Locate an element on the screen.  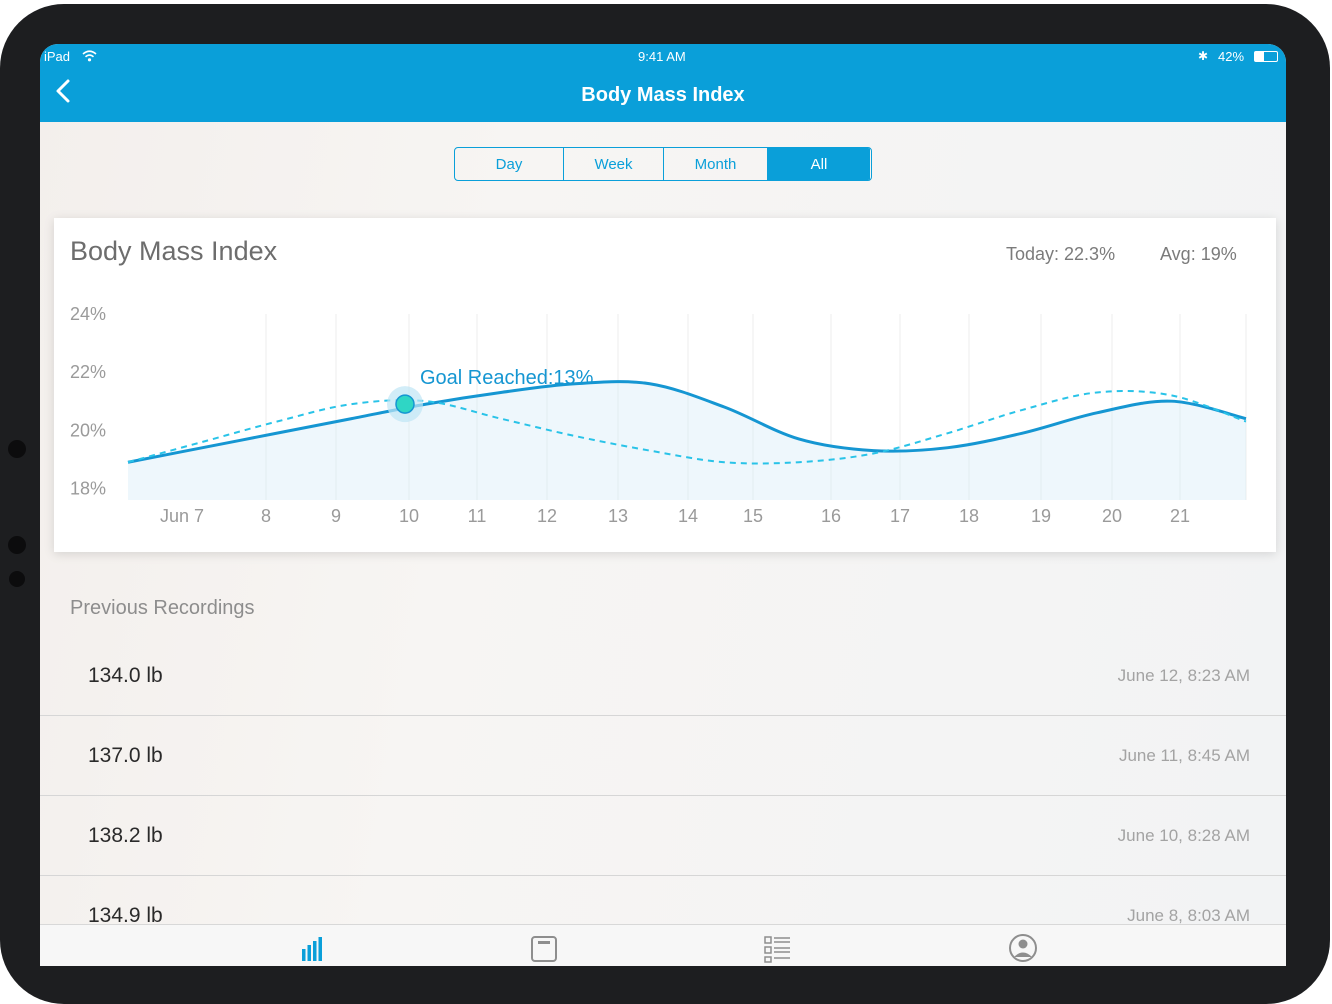
recording-value: 134.0 lb is located at coordinates (125, 675).